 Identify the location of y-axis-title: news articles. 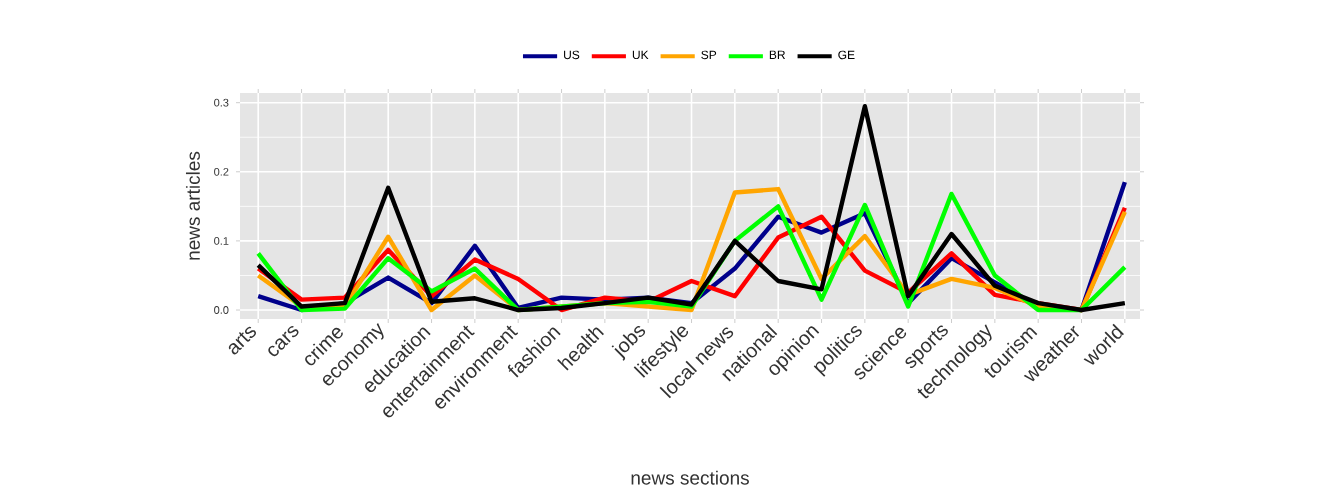
(192, 205).